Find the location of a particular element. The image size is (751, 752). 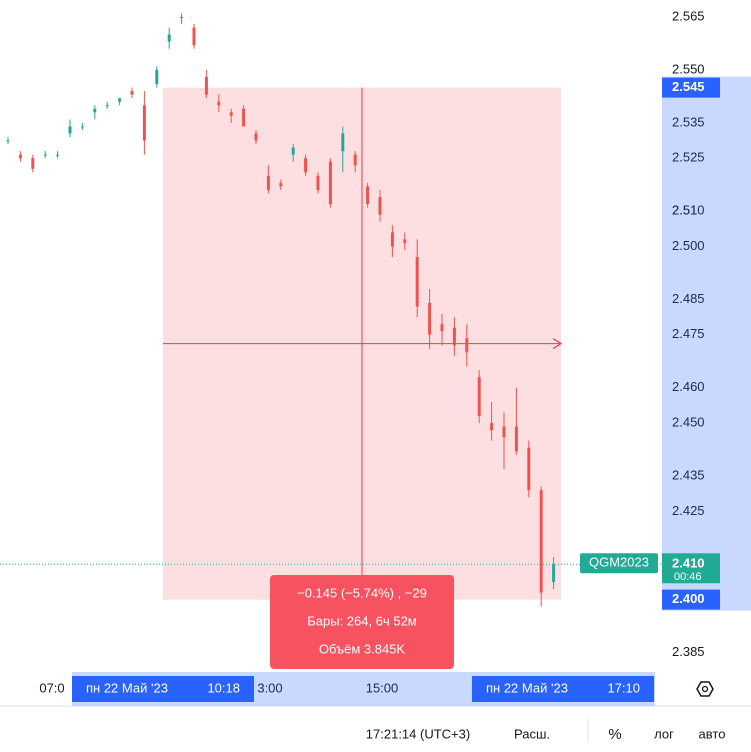

start-price-badge is located at coordinates (691, 87).